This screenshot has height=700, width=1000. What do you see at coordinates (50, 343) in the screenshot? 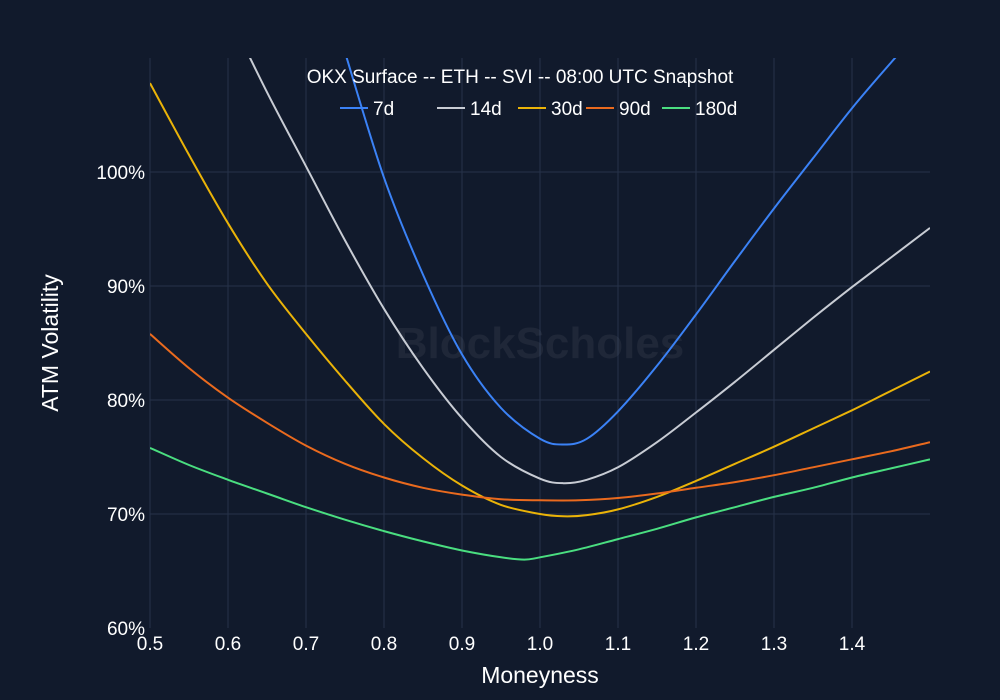
I see `y-axis-title: ATM Volatility` at bounding box center [50, 343].